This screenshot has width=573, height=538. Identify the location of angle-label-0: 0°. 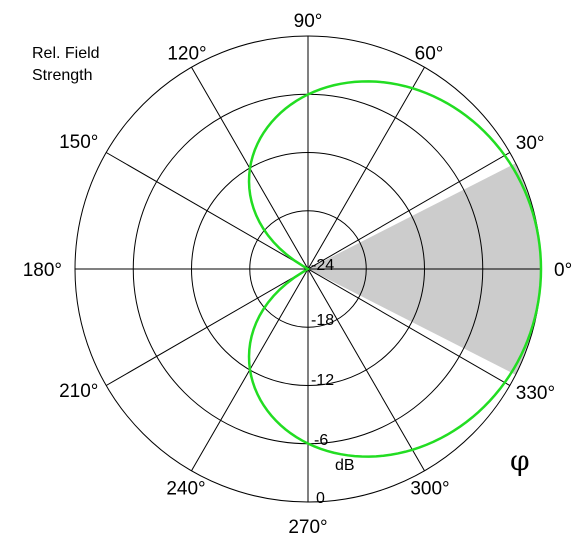
(563, 270).